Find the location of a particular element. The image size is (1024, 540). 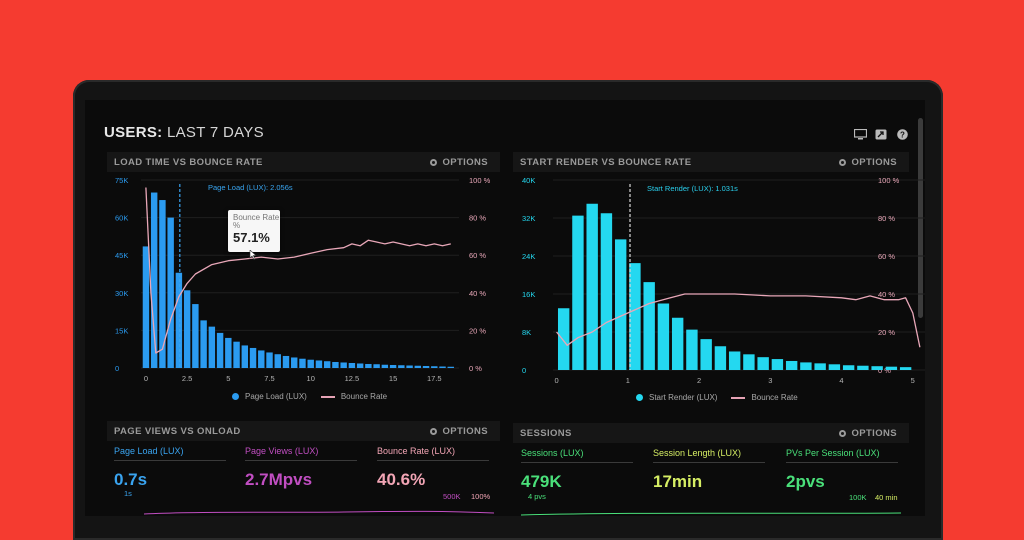

x-tick-label: 2 is located at coordinates (699, 380).